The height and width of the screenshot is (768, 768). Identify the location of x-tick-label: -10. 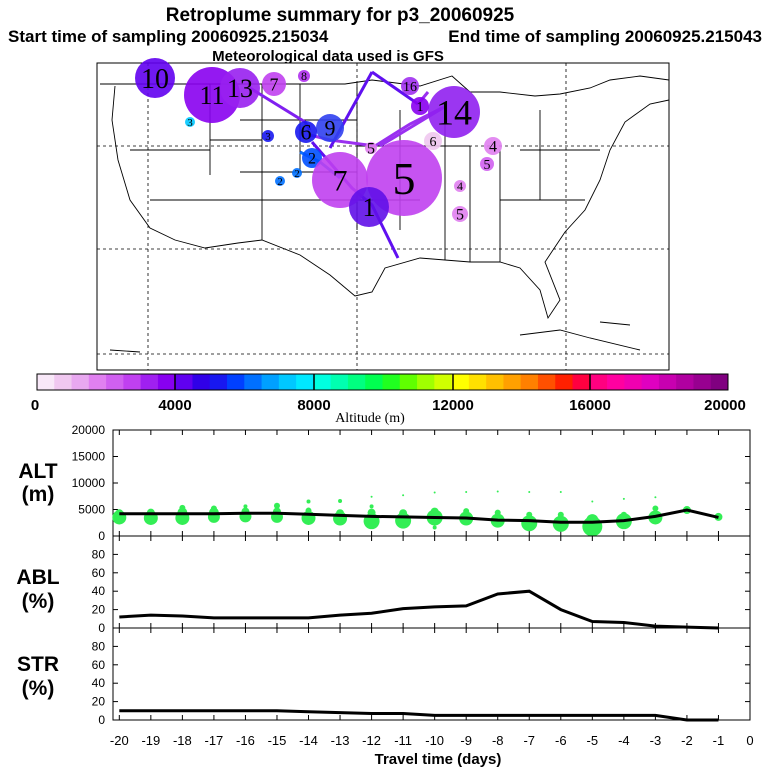
(434, 740).